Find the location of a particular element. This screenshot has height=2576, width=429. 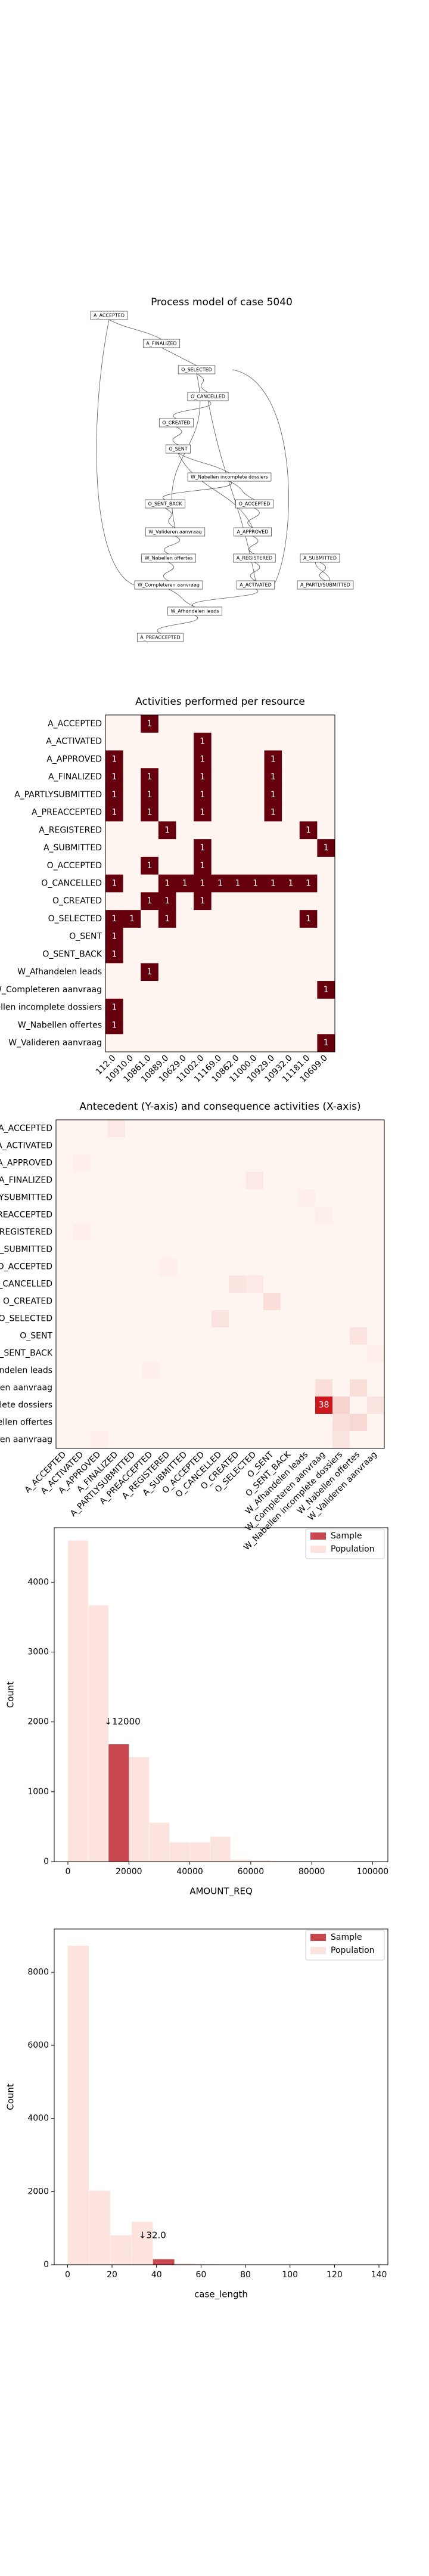

x-tick-label: 60000 is located at coordinates (251, 1872).